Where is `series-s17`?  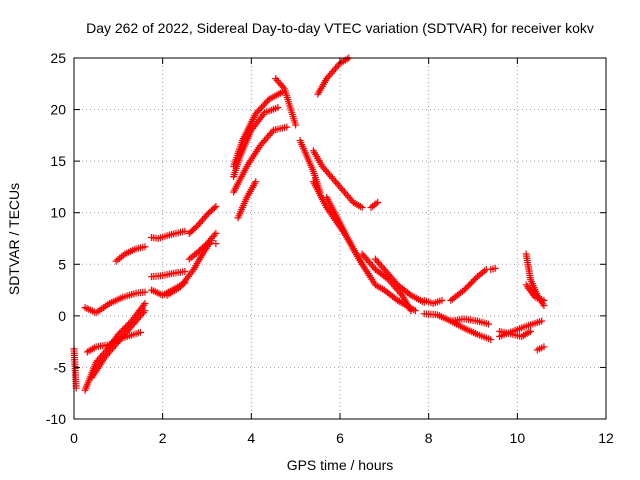 series-s17 is located at coordinates (247, 200).